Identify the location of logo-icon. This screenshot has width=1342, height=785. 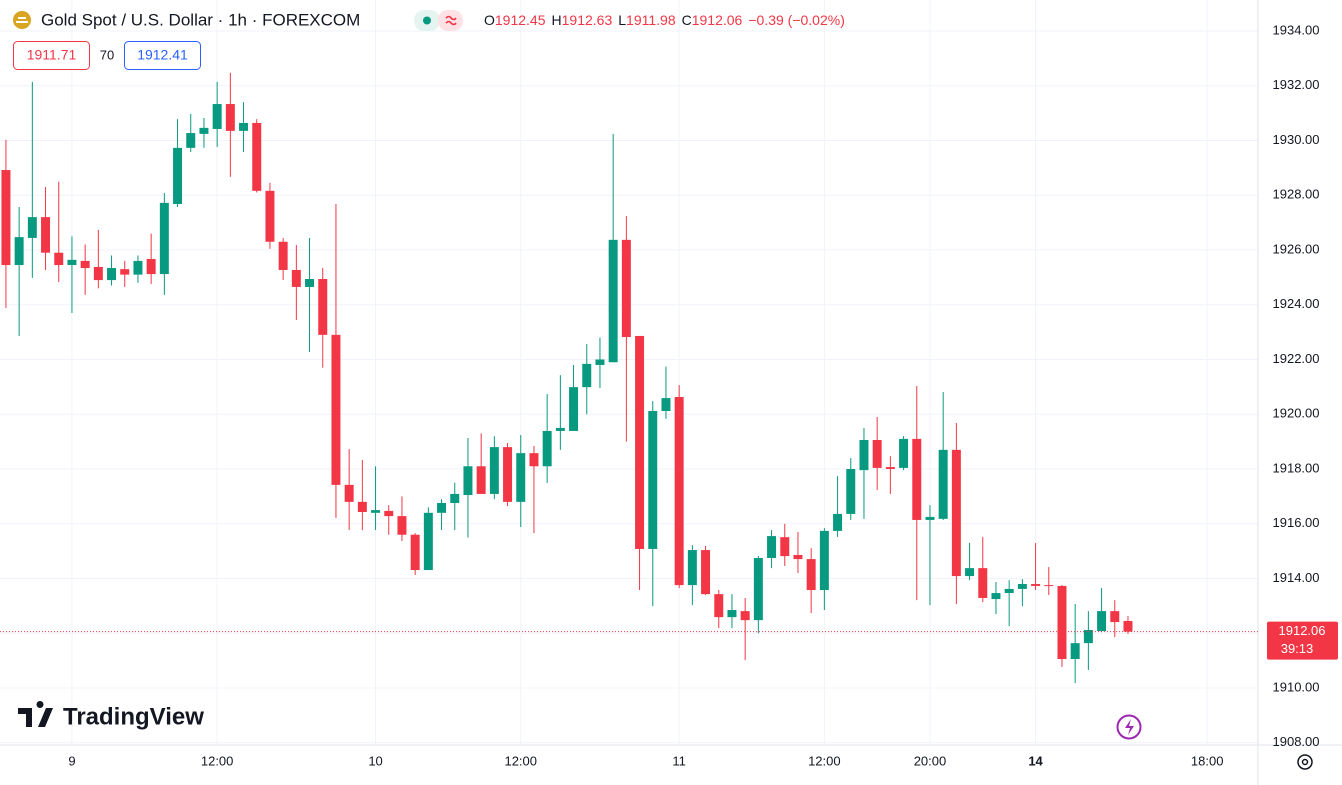
(35, 714).